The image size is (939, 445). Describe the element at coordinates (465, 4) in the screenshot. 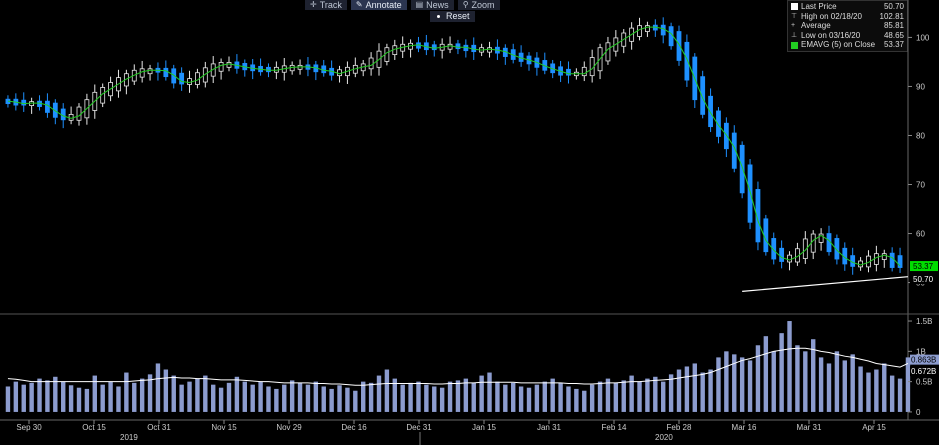

I see `magnifier-icon: ⚲` at that location.